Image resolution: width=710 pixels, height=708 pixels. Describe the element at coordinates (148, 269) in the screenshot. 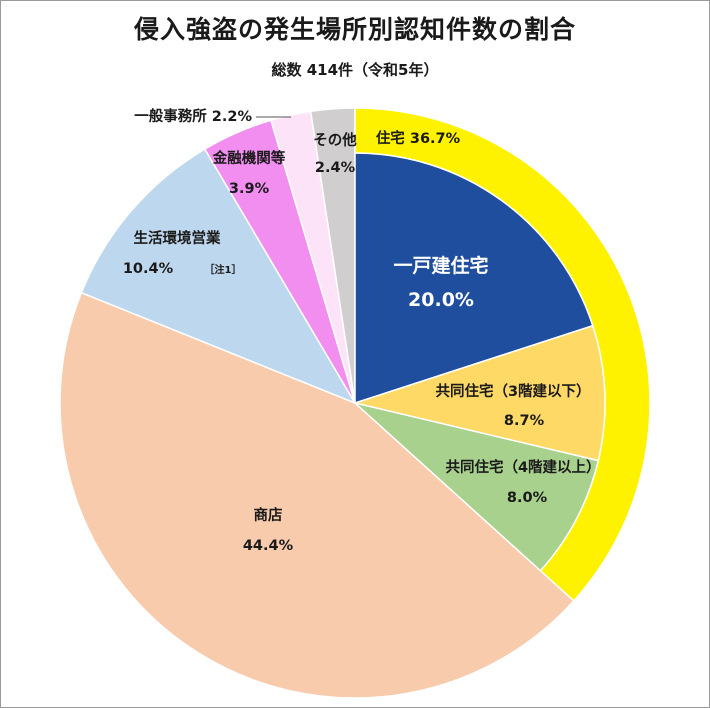

I see `value-living-service: 10.4%` at that location.